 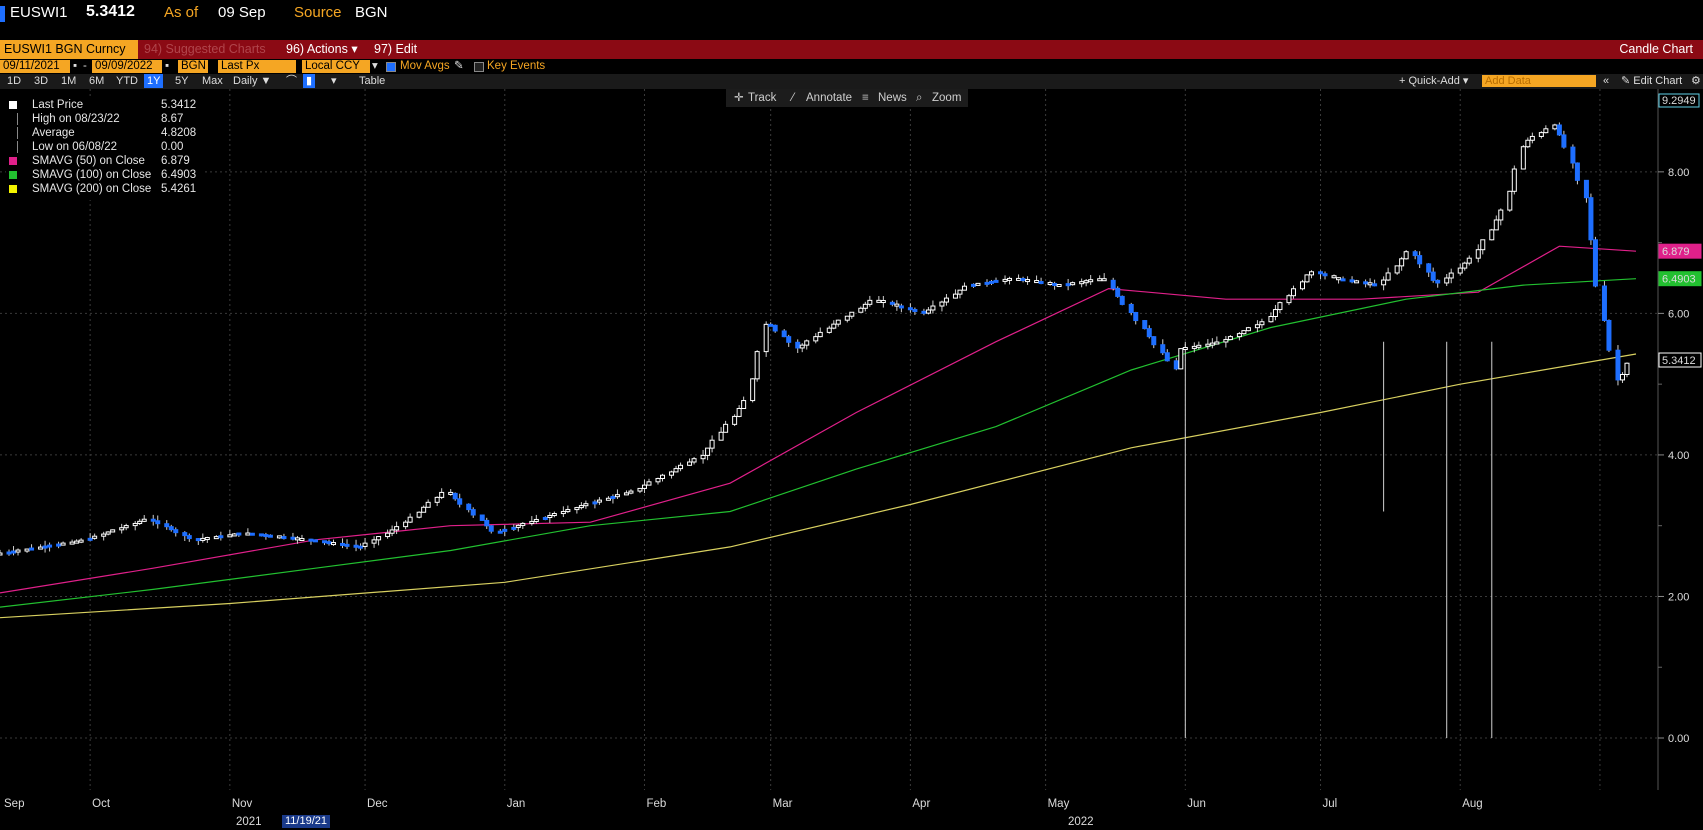 I want to click on table-button: Table, so click(x=372, y=81).